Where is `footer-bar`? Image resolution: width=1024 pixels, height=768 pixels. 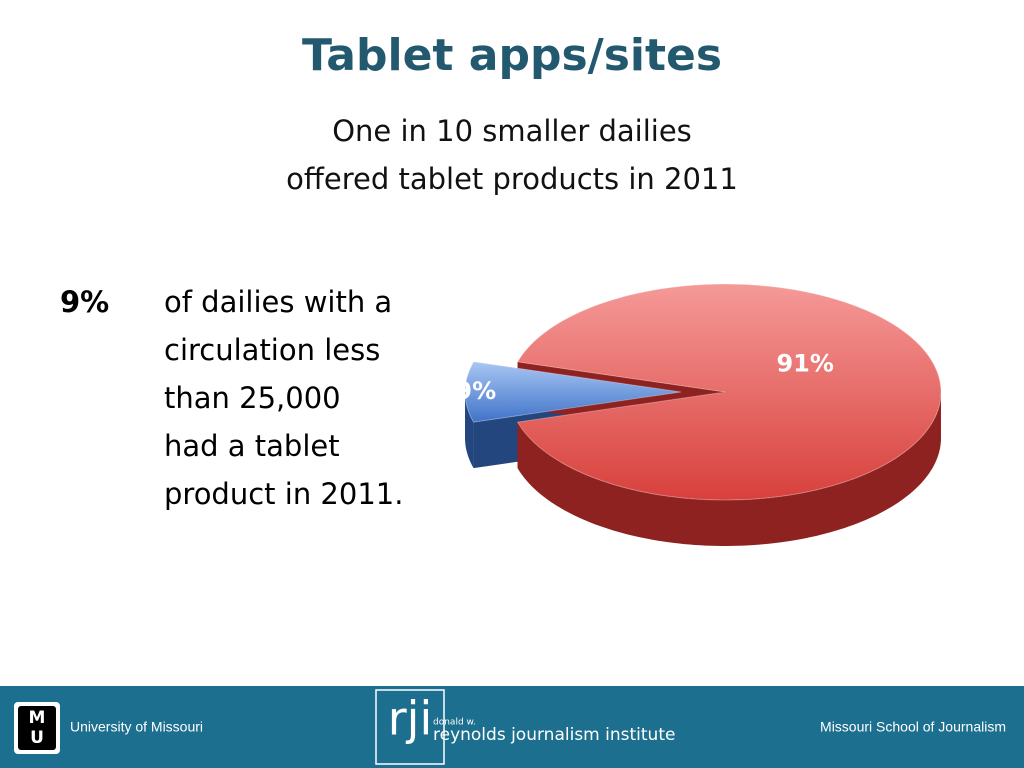 footer-bar is located at coordinates (512, 727).